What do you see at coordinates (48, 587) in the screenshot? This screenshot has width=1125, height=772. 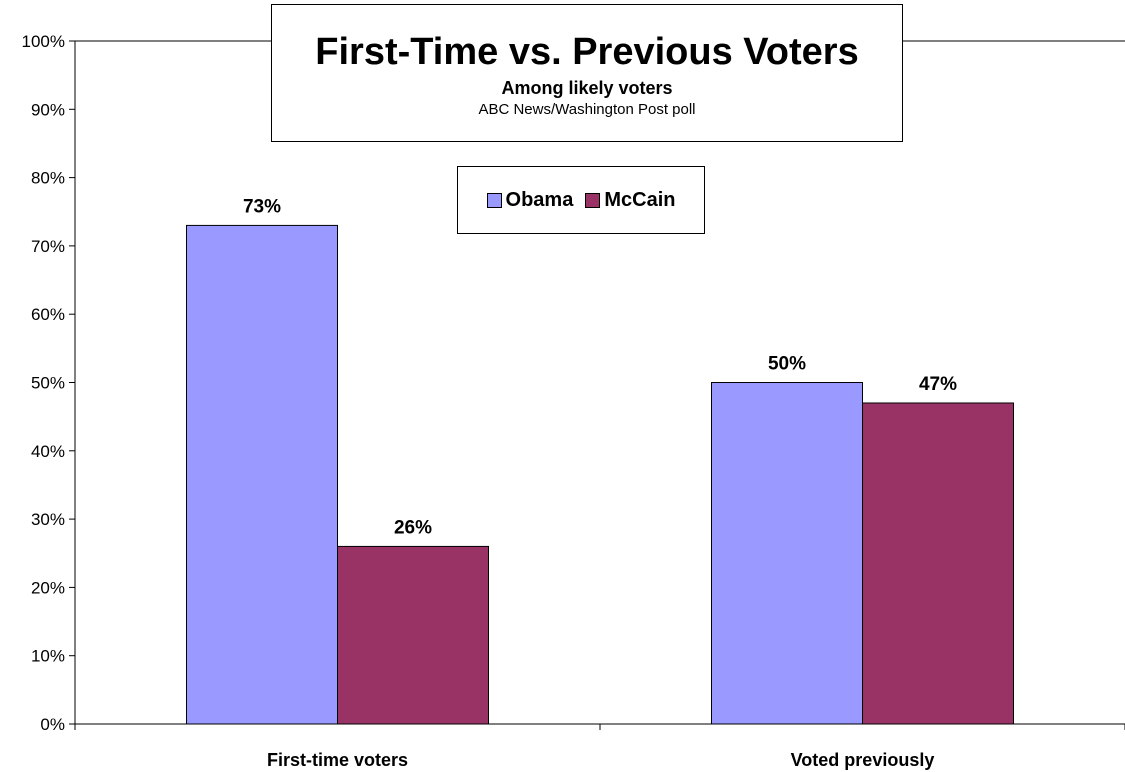 I see `y-tick-label: 20%` at bounding box center [48, 587].